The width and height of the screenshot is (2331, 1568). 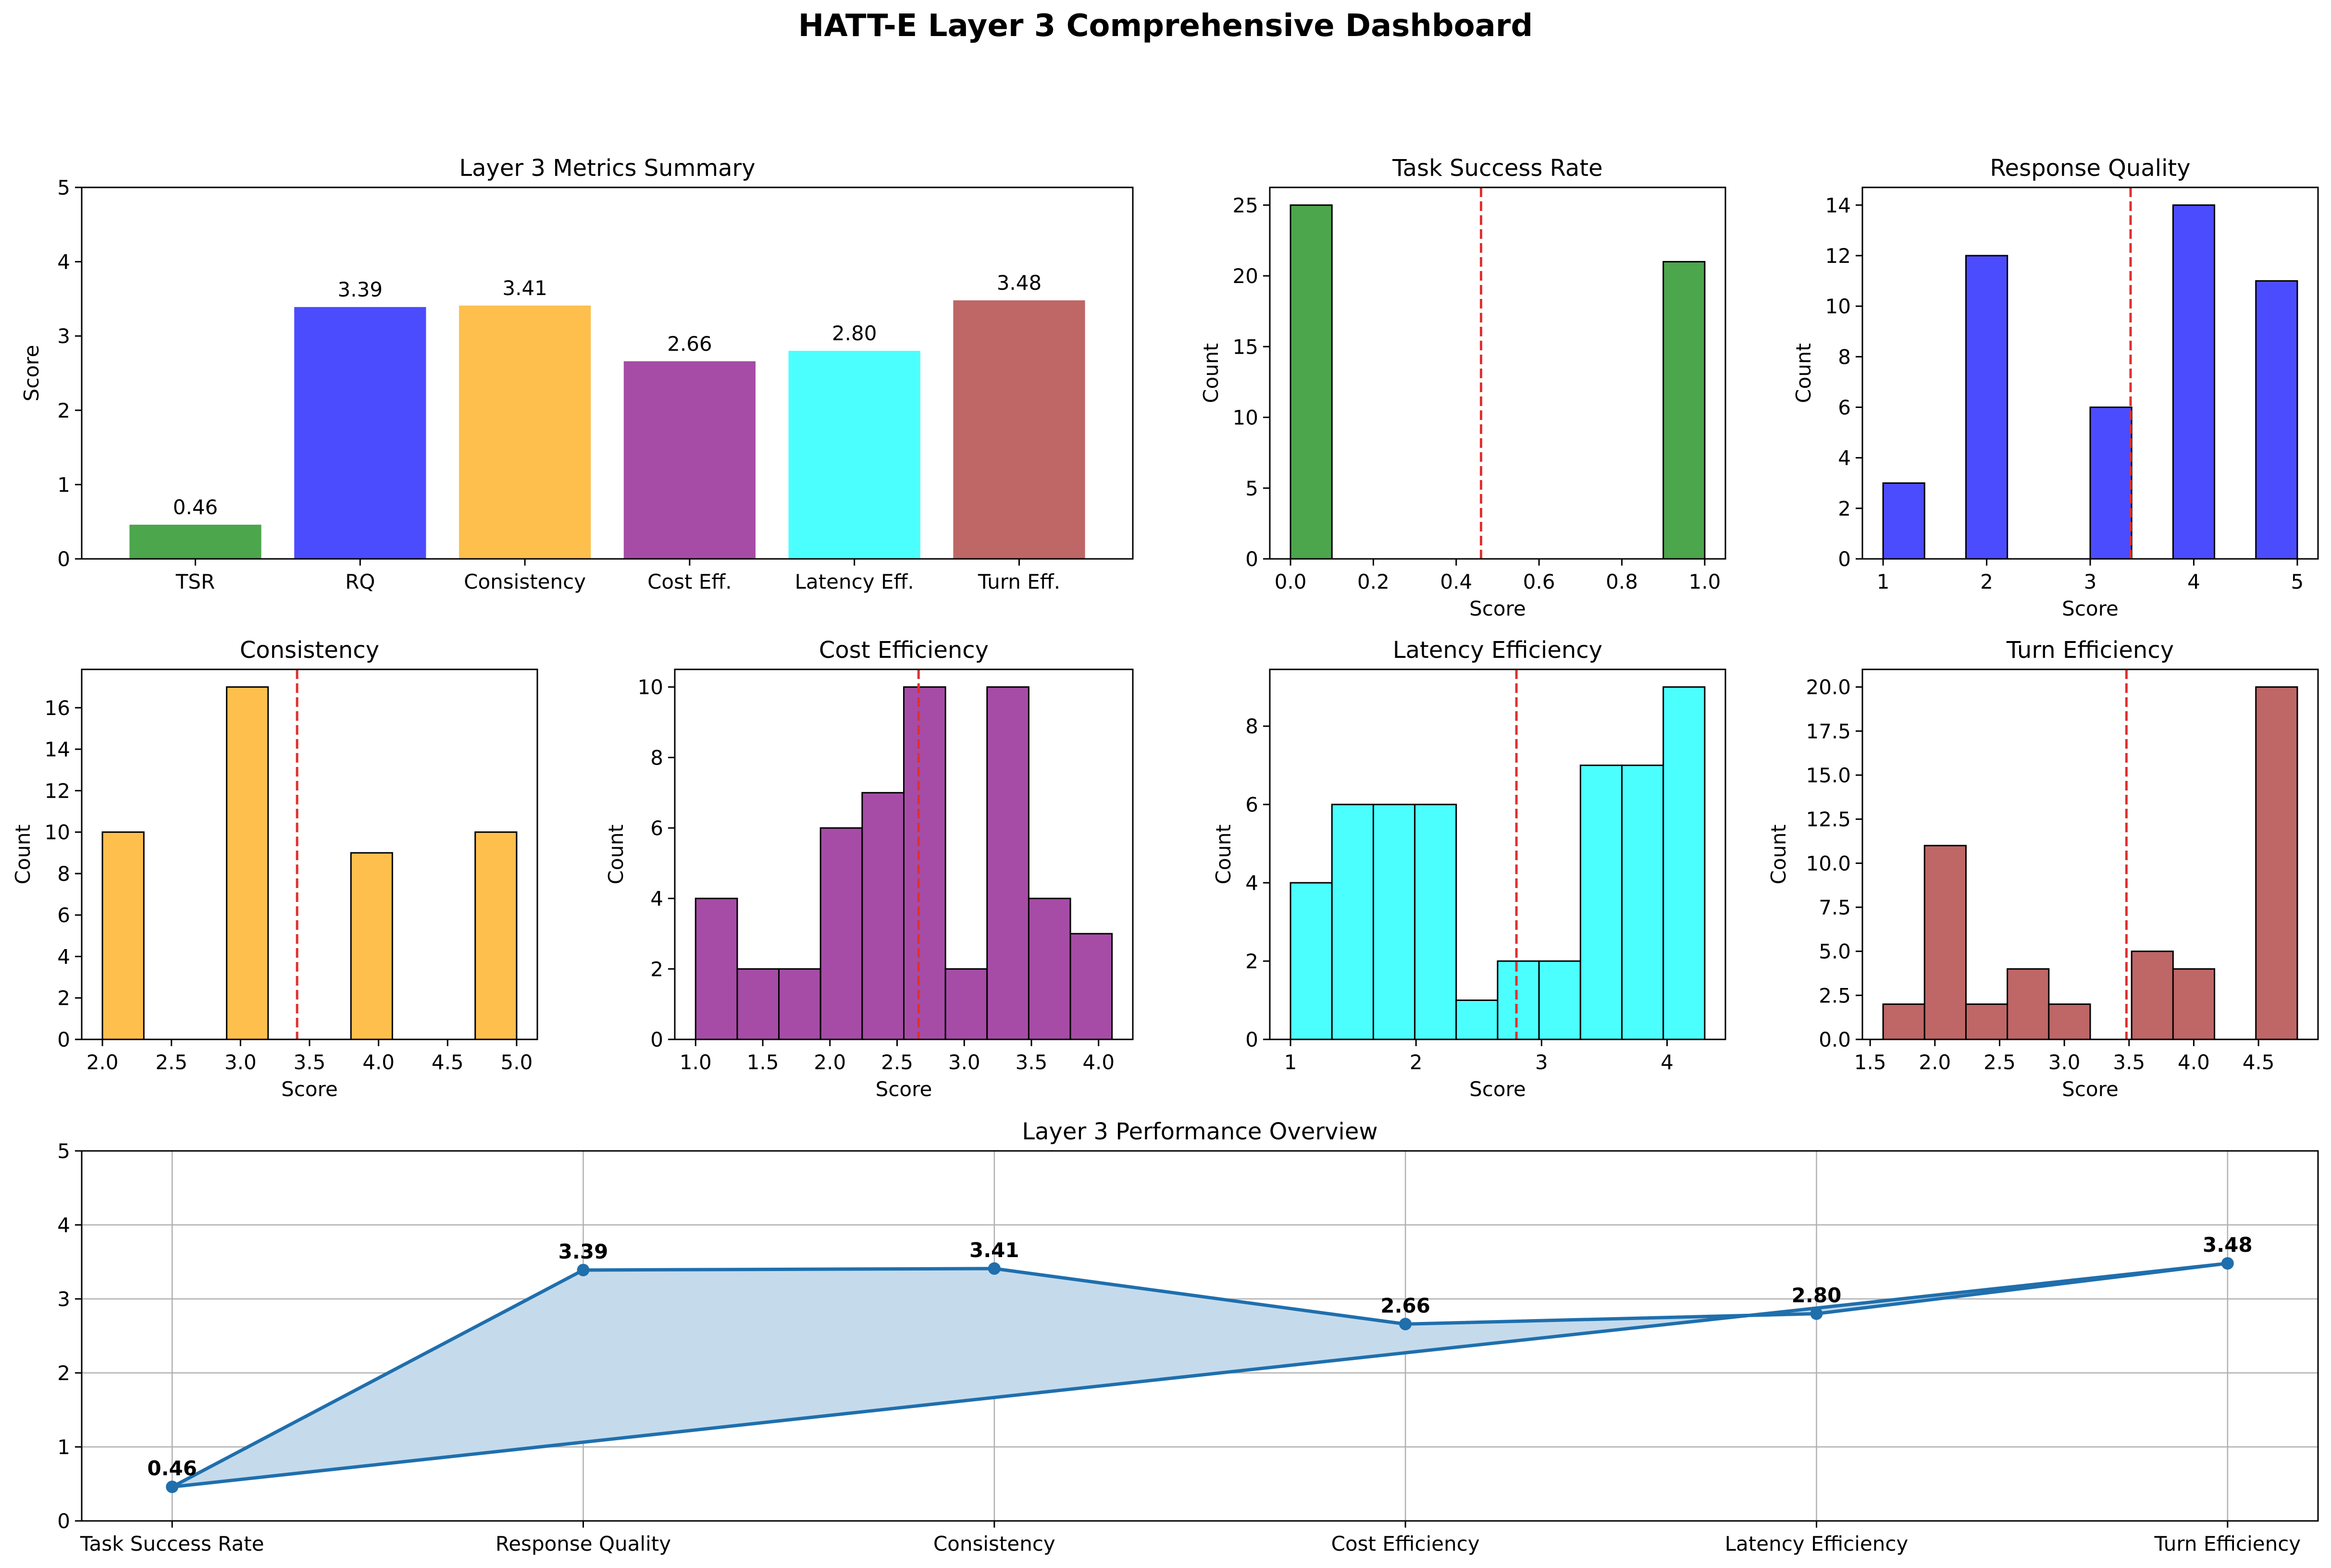 I want to click on tsr-x-tick-label: 0.2, so click(x=1373, y=581).